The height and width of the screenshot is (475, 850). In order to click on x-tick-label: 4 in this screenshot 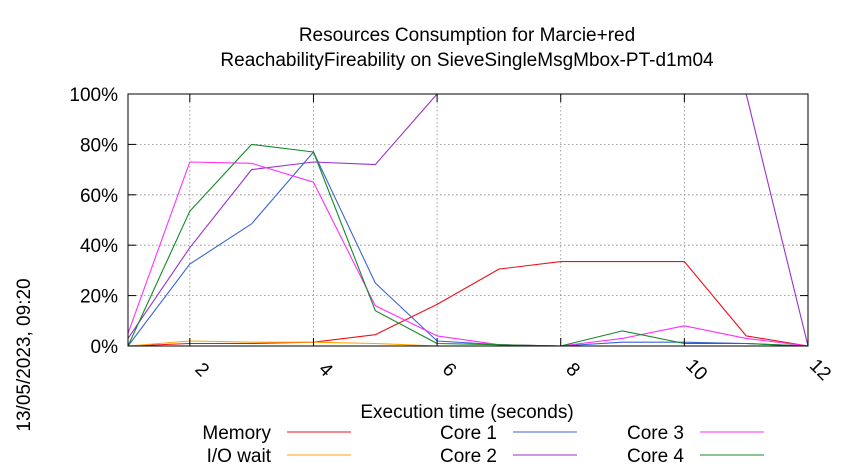, I will do `click(325, 370)`.